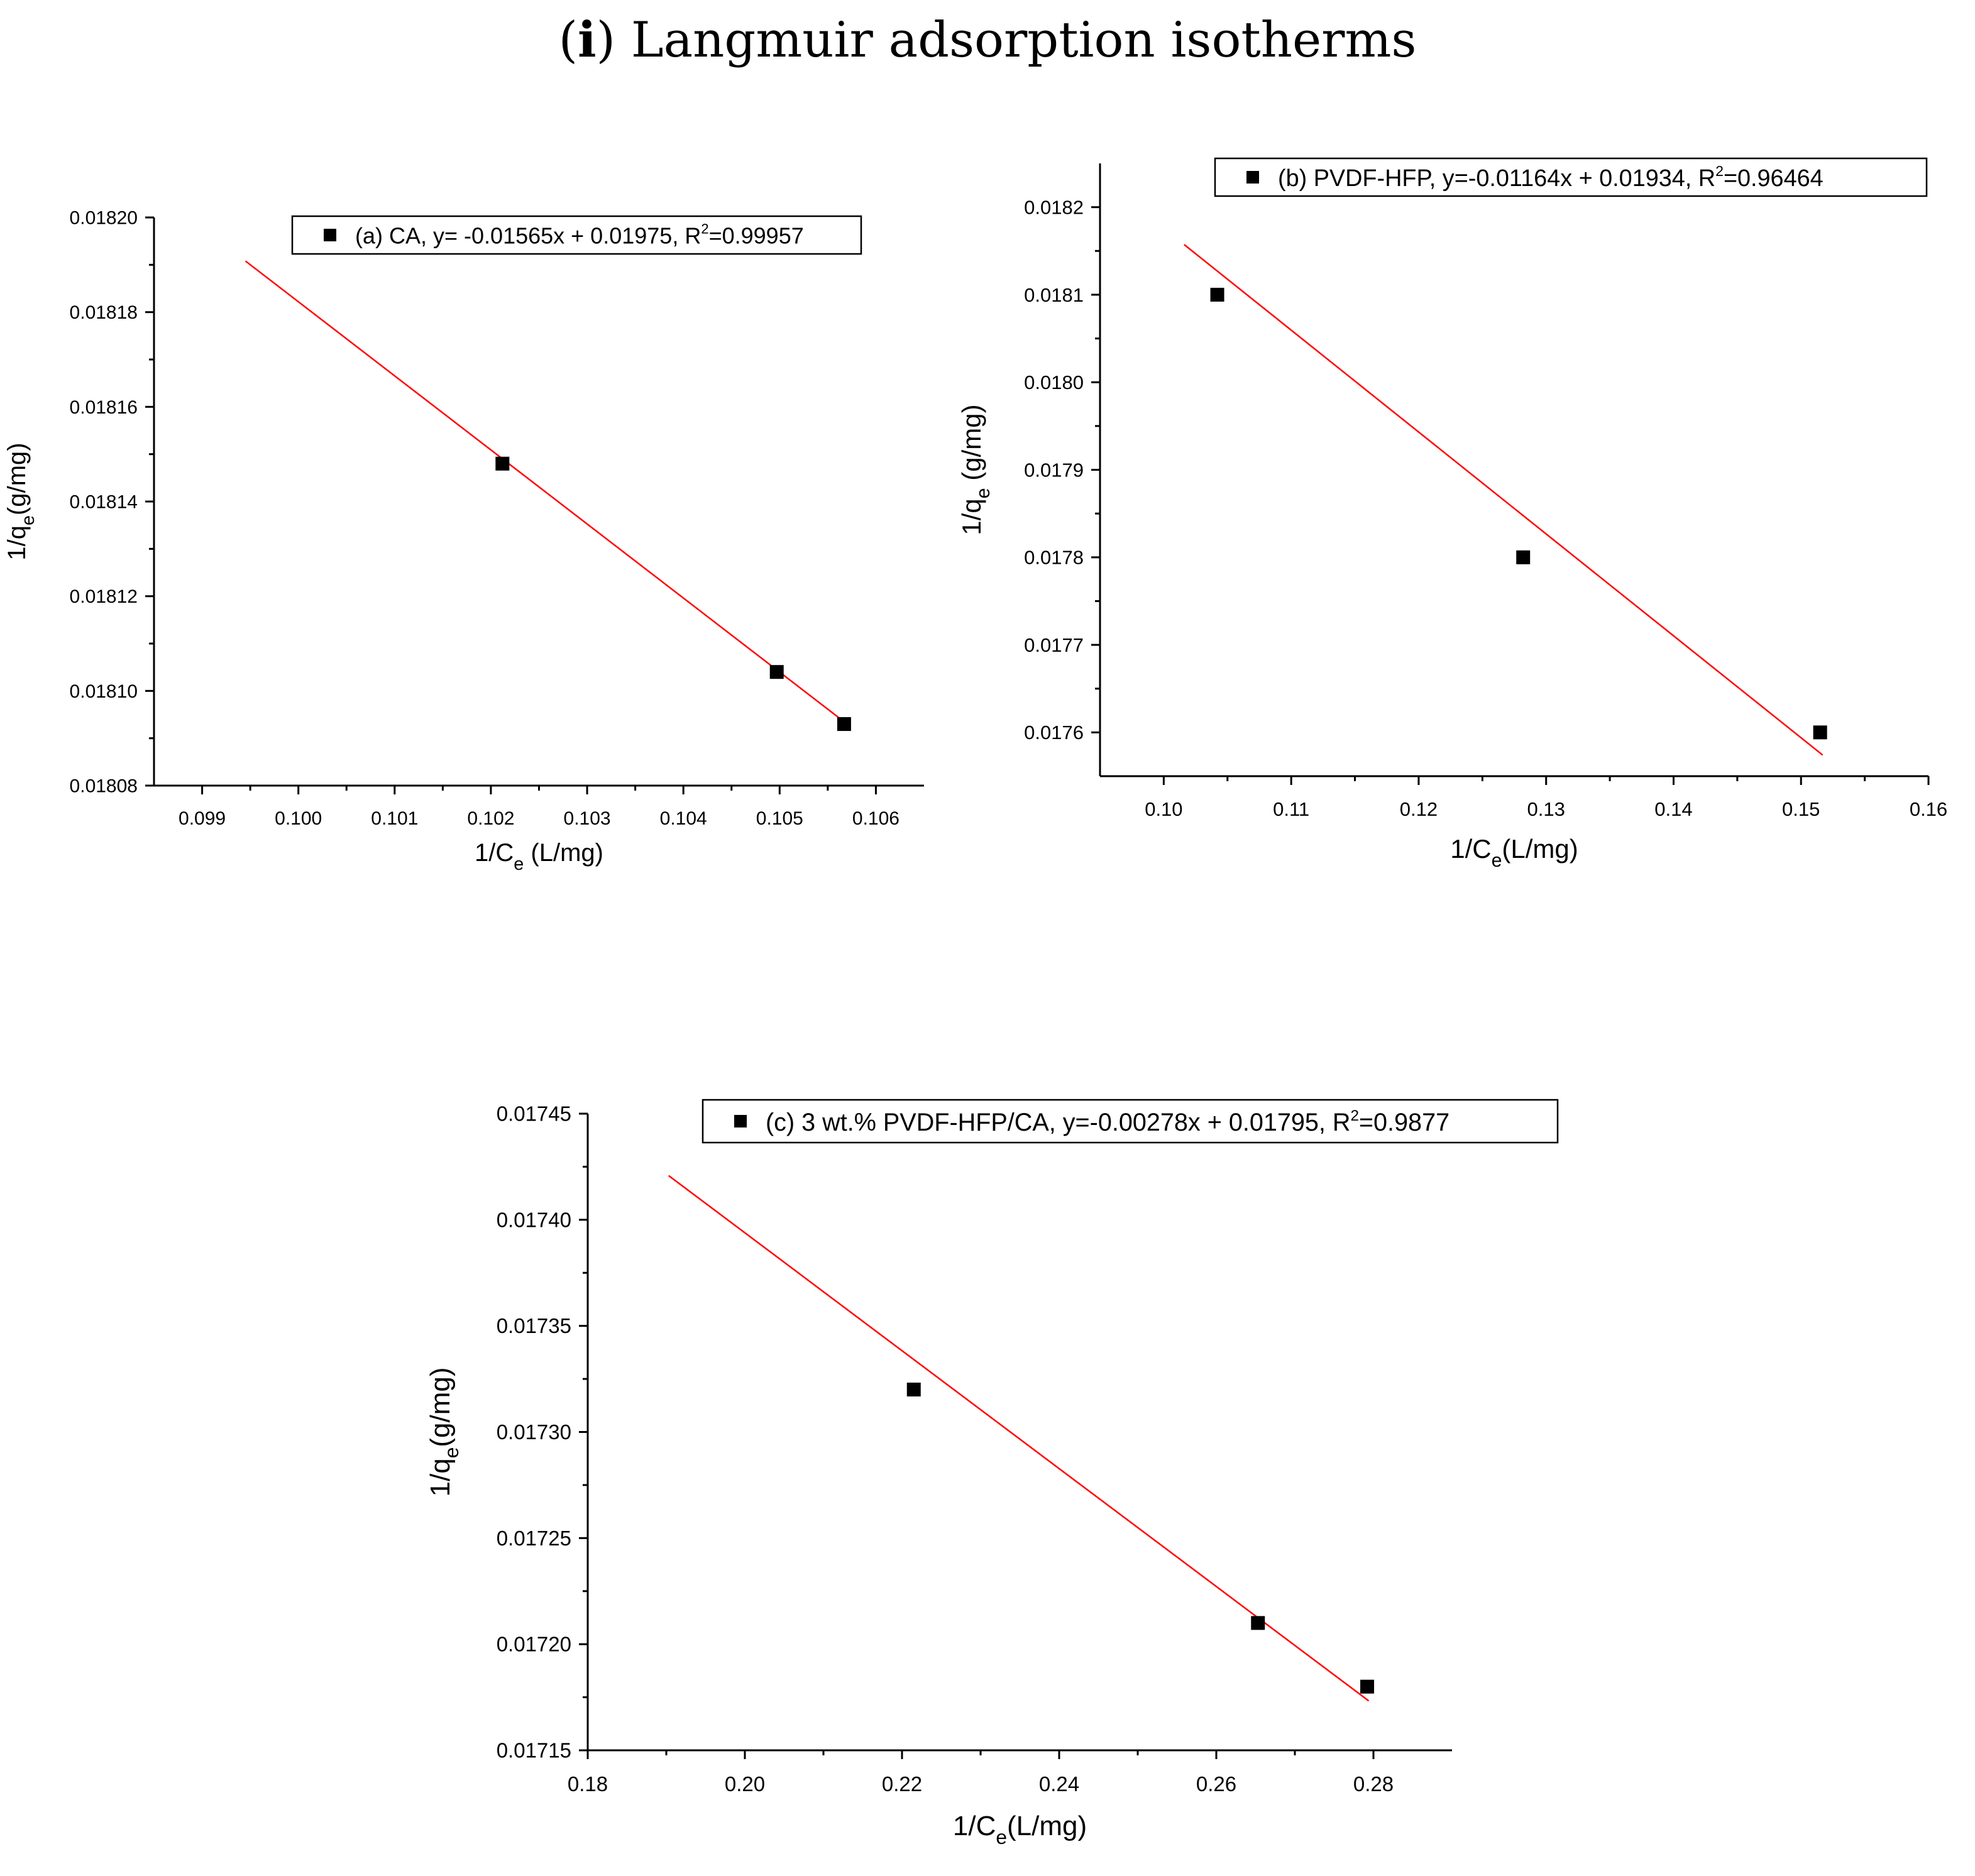 The height and width of the screenshot is (1876, 1975). I want to click on x-tick-label: 0.24, so click(1059, 1784).